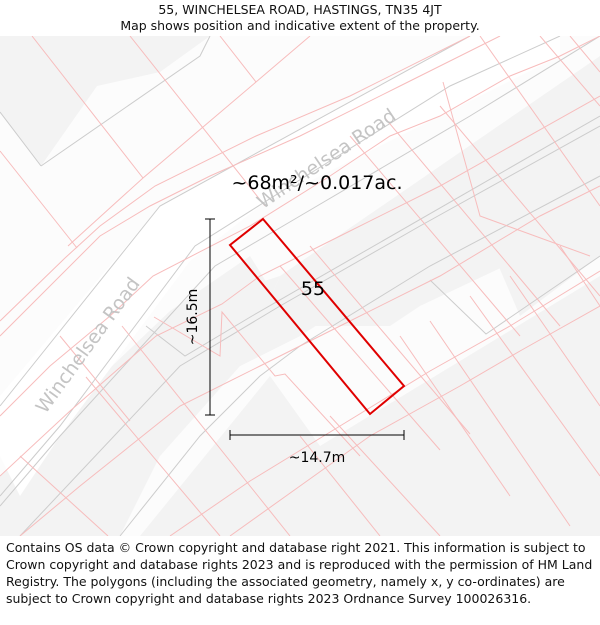  What do you see at coordinates (300, 9) in the screenshot?
I see `property-address: 55, WINCHELSEA ROAD, HASTINGS, TN35 4JT` at bounding box center [300, 9].